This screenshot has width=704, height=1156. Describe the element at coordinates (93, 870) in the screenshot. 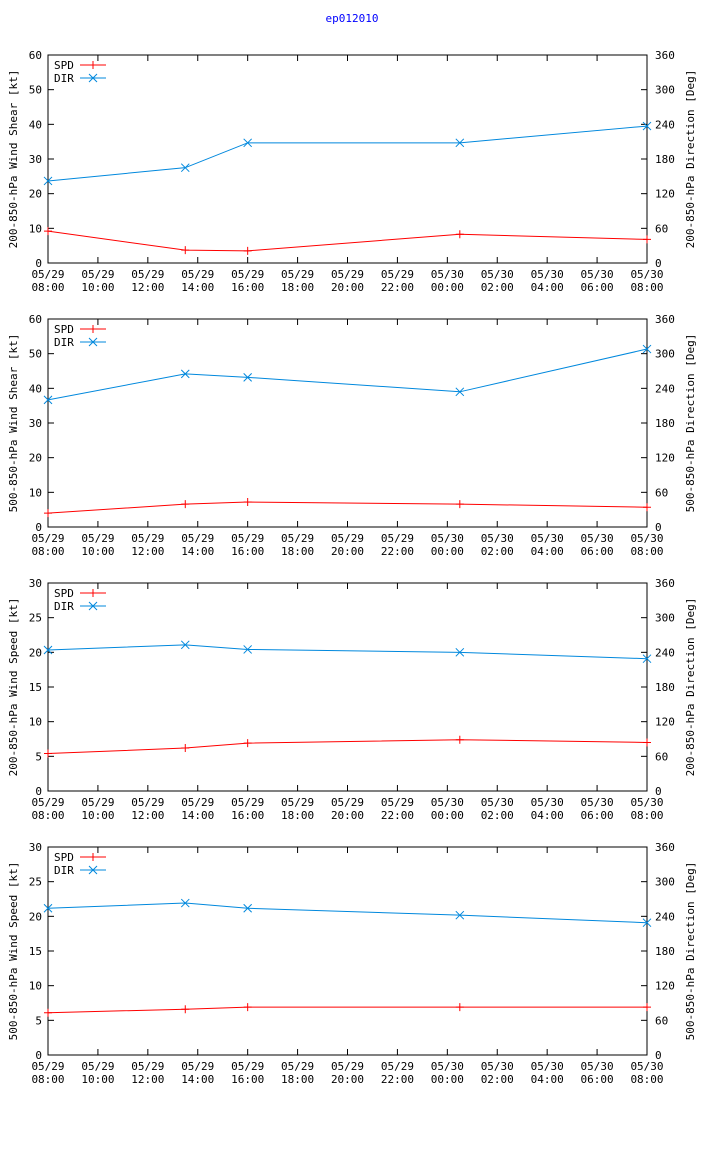

I see `legend-marker-dir` at that location.